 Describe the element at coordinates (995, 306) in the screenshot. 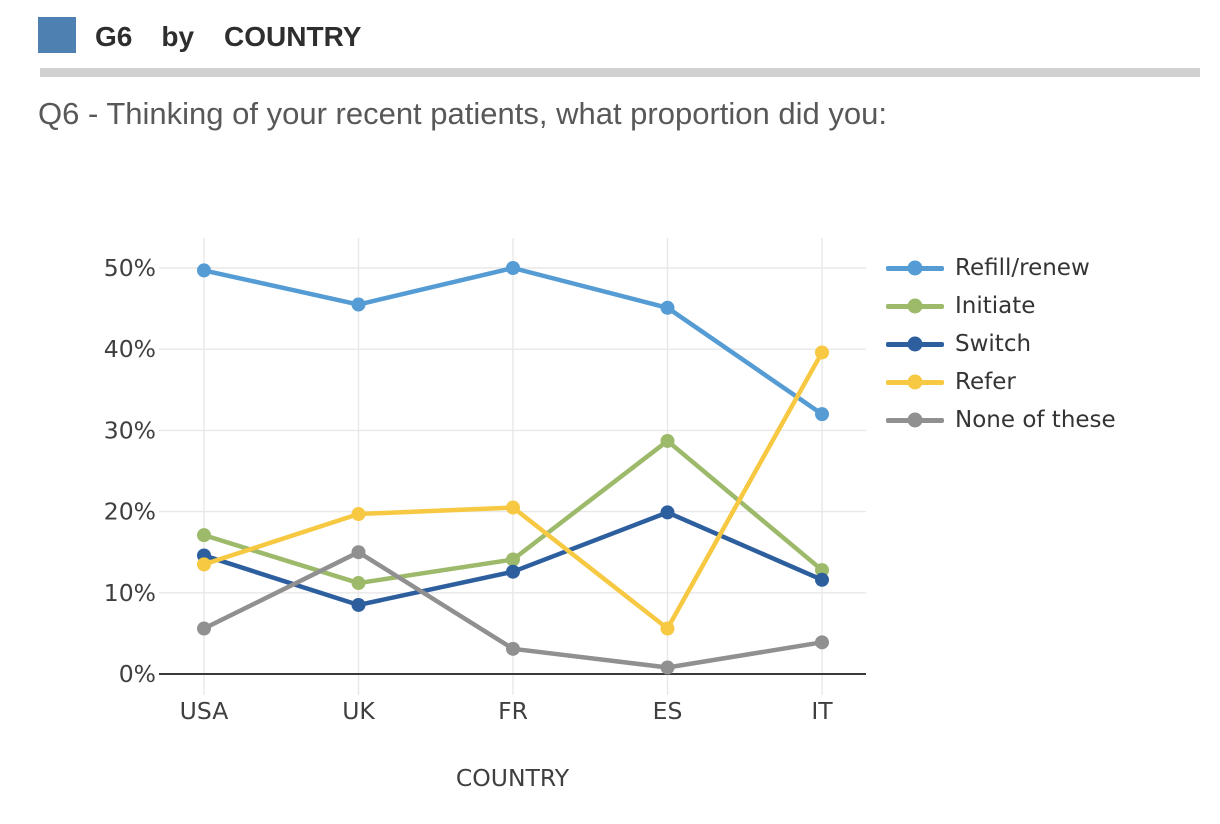

I see `legend-label: Initiate` at that location.